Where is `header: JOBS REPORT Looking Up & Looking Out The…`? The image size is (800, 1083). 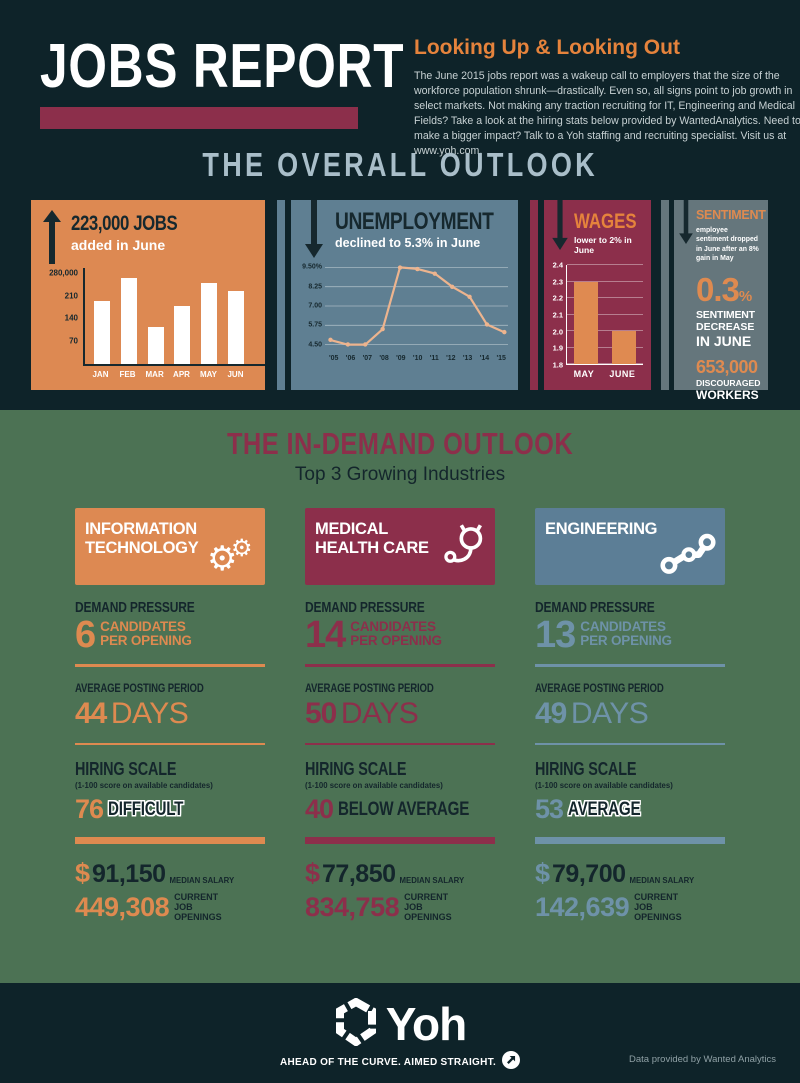 header: JOBS REPORT Looking Up & Looking Out The… is located at coordinates (400, 78).